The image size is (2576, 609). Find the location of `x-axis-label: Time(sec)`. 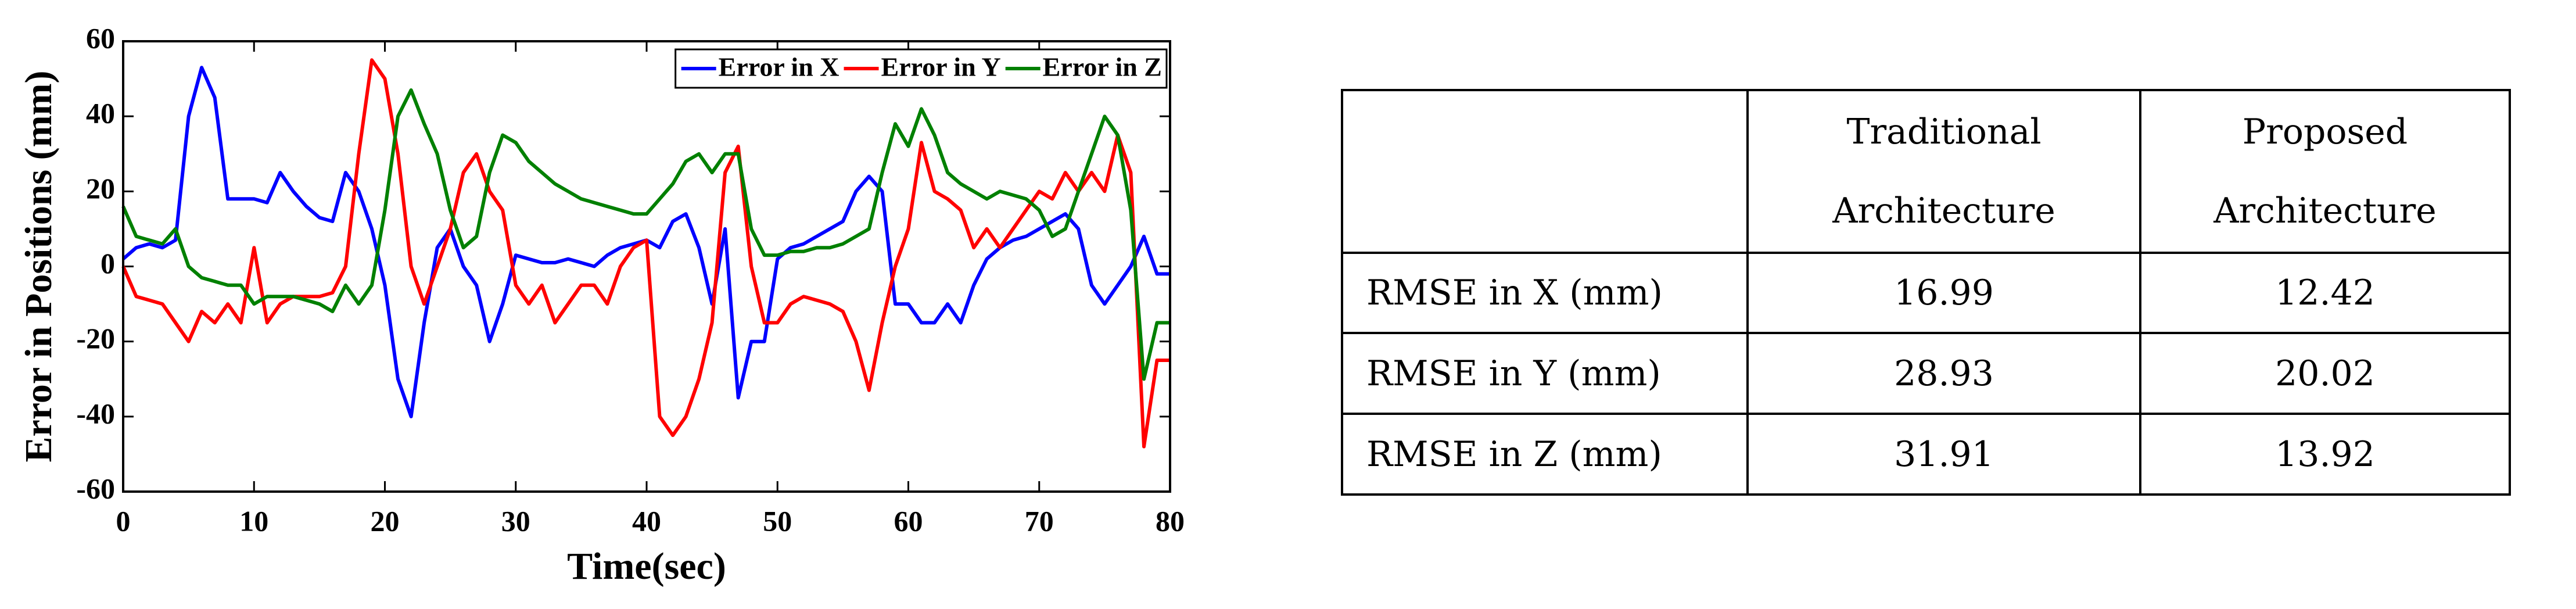

x-axis-label: Time(sec) is located at coordinates (646, 566).